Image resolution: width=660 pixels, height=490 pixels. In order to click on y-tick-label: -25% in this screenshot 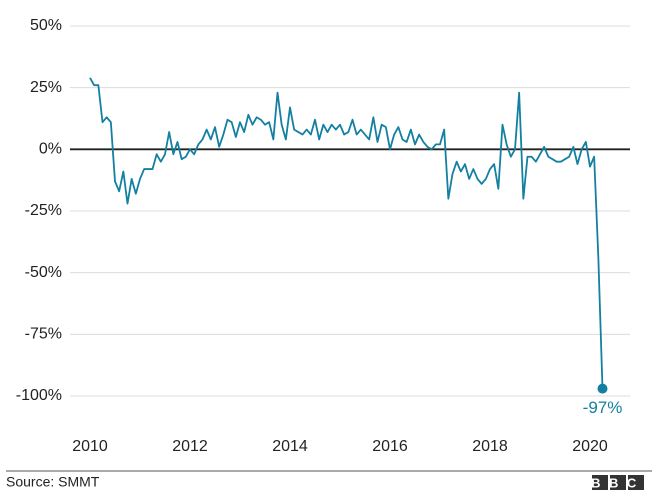, I will do `click(43, 210)`.